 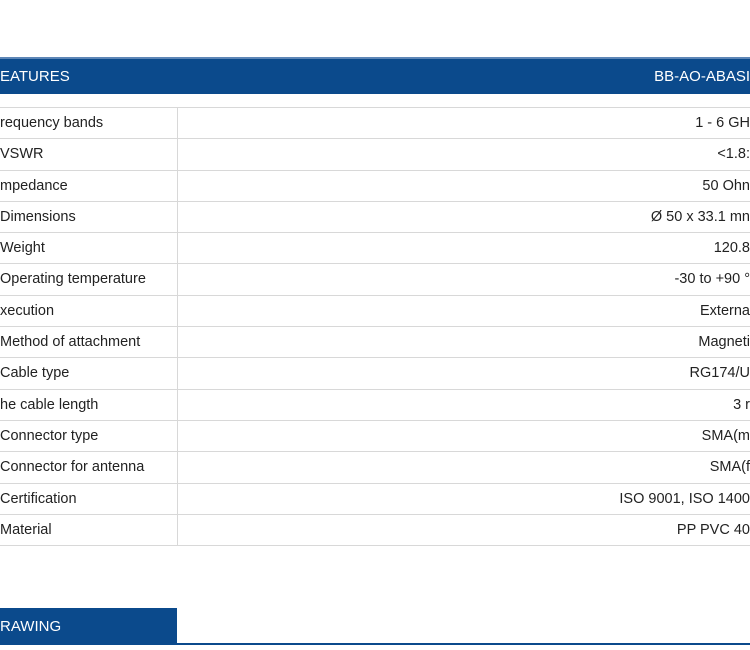 I want to click on table-row: Material PP PVC 40, so click(x=375, y=530).